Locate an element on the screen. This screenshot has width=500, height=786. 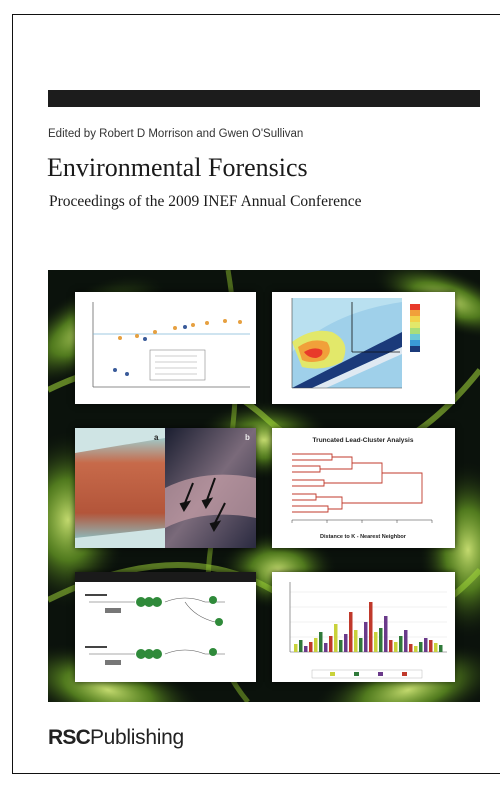
bar-chart-panel is located at coordinates (363, 627).